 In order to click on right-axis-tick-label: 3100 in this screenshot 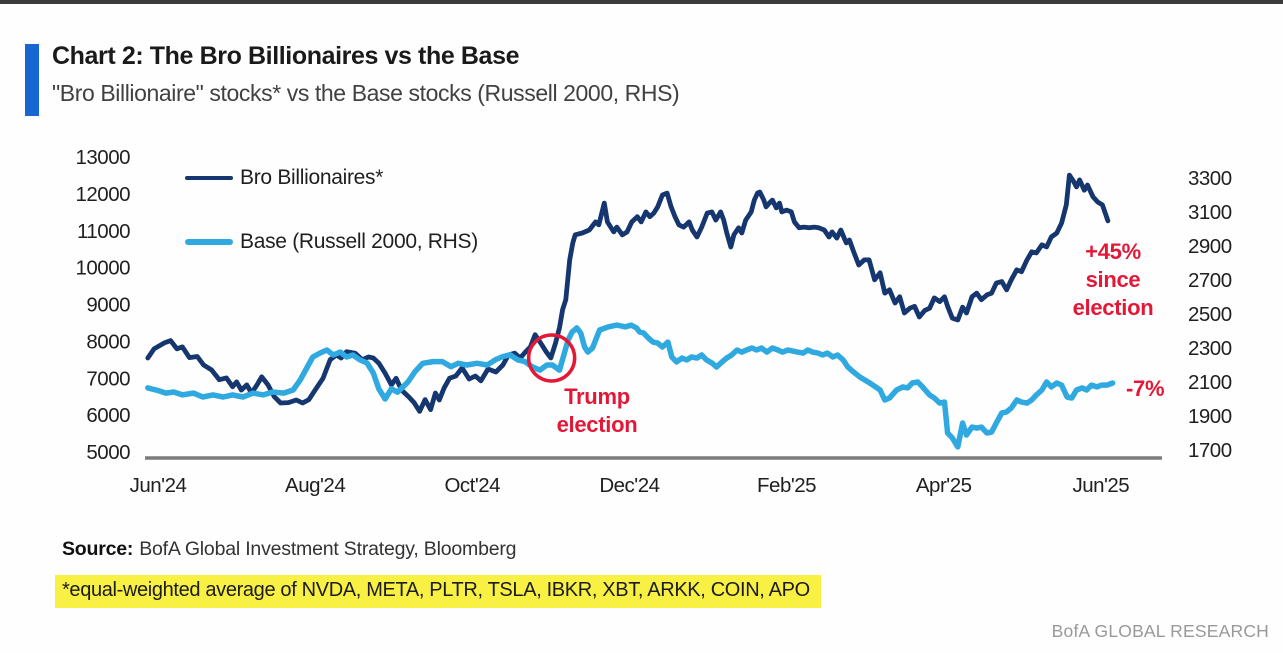, I will do `click(1210, 212)`.